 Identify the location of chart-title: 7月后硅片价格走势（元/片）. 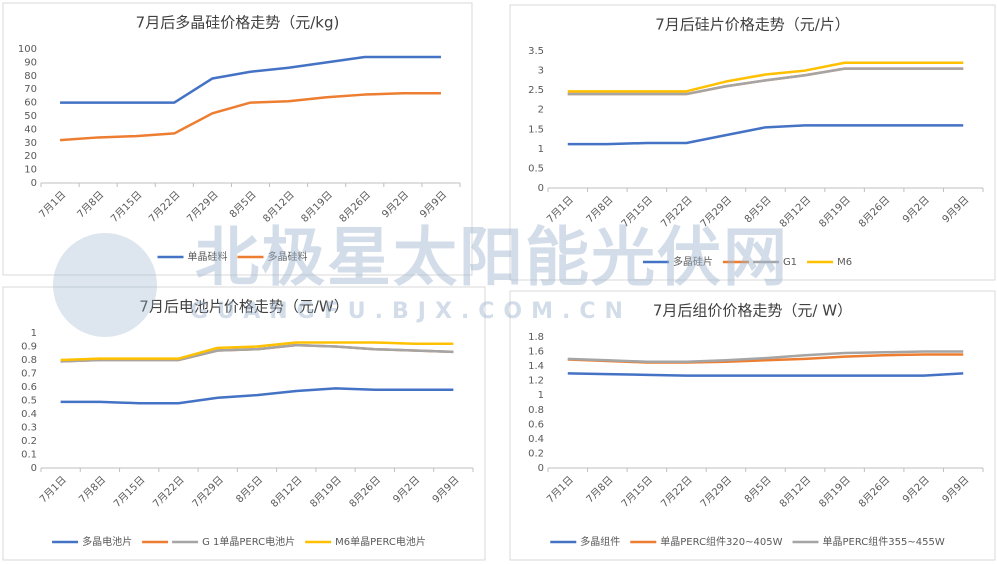
(752, 25).